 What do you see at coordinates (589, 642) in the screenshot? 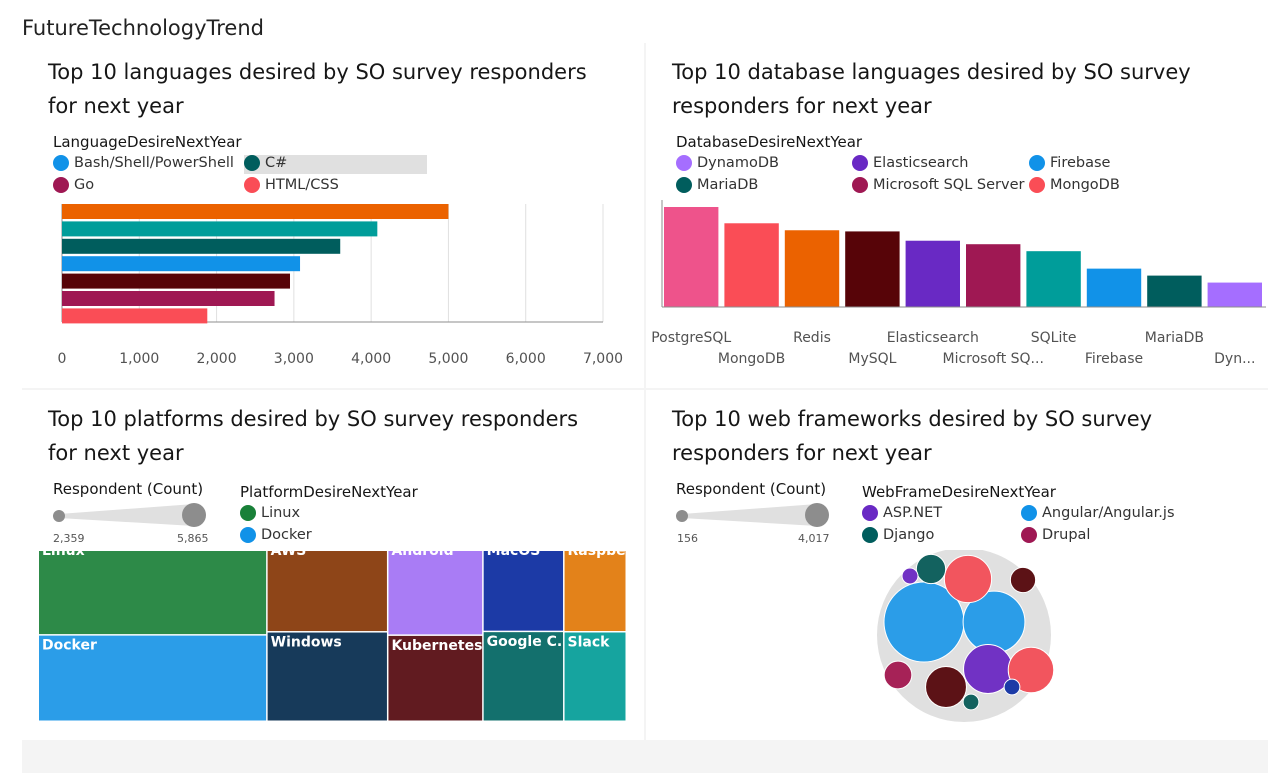
I see `treemap-label: Slack` at bounding box center [589, 642].